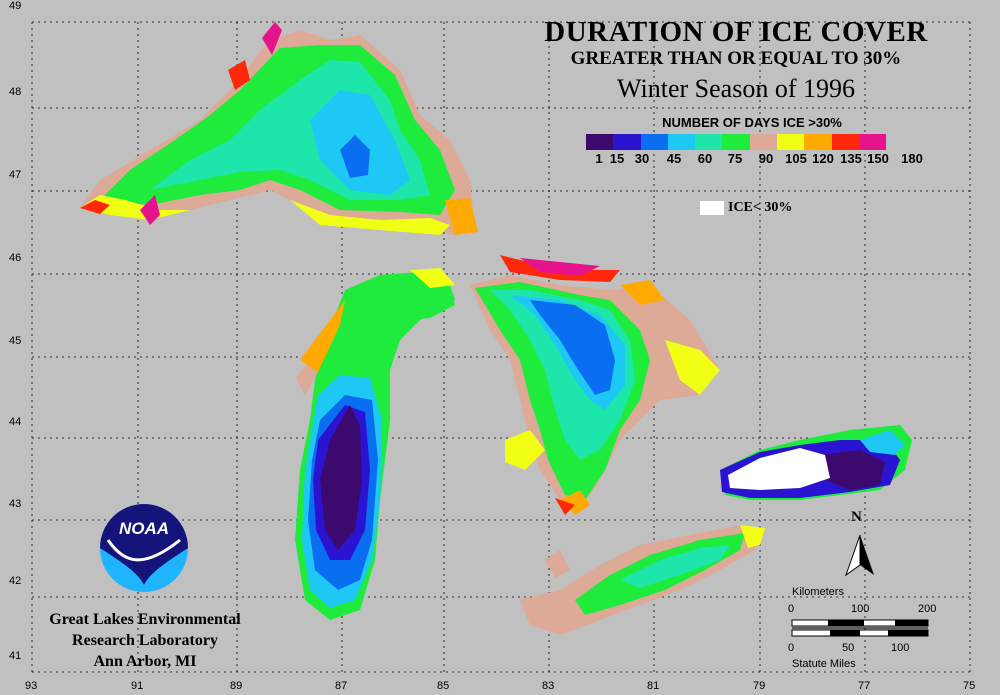  What do you see at coordinates (548, 686) in the screenshot?
I see `longitude-label: 83` at bounding box center [548, 686].